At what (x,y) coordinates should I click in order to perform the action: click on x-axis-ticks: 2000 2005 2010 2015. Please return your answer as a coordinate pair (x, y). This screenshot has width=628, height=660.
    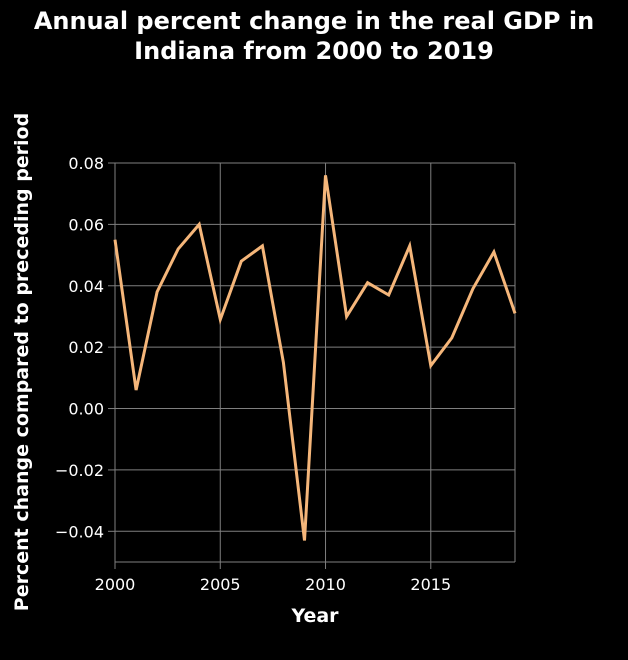
    Looking at the image, I should click on (273, 578).